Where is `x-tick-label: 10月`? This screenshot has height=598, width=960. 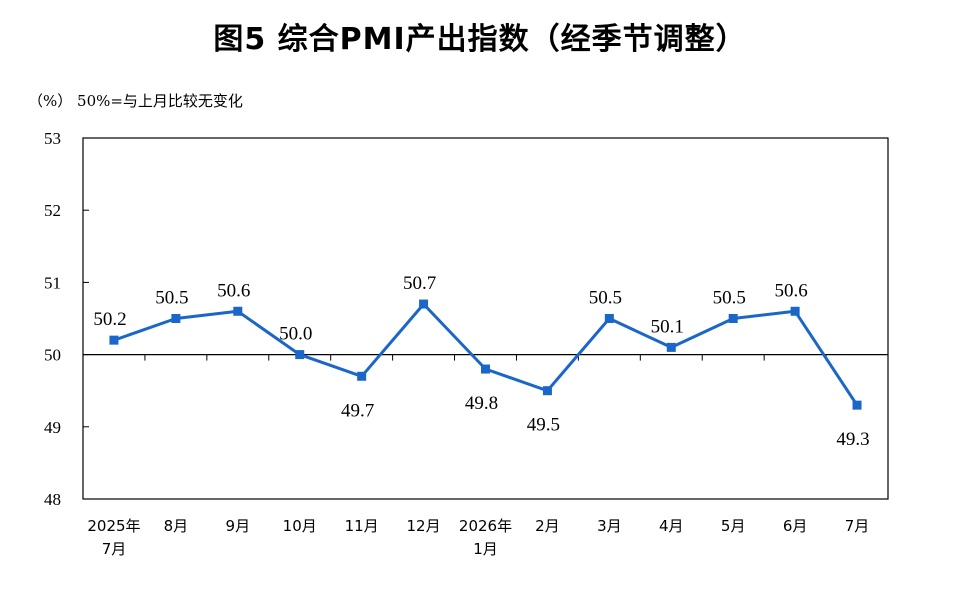
x-tick-label: 10月 is located at coordinates (300, 526).